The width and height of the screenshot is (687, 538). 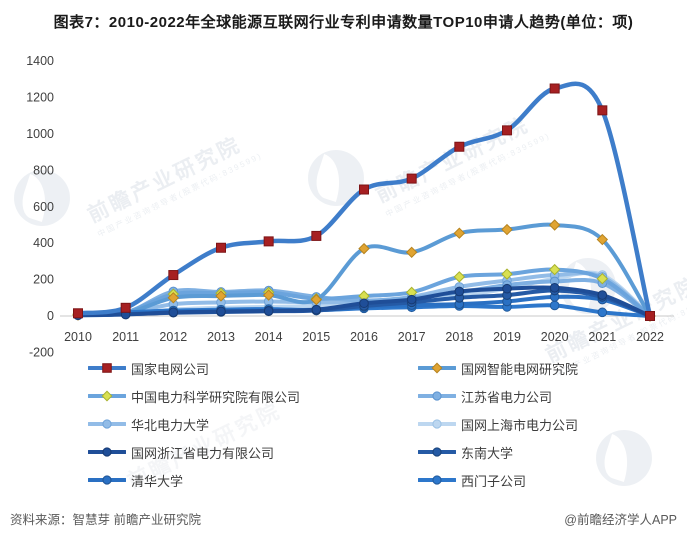 I want to click on legend-item-0: 国家电网公司, so click(x=253, y=368).